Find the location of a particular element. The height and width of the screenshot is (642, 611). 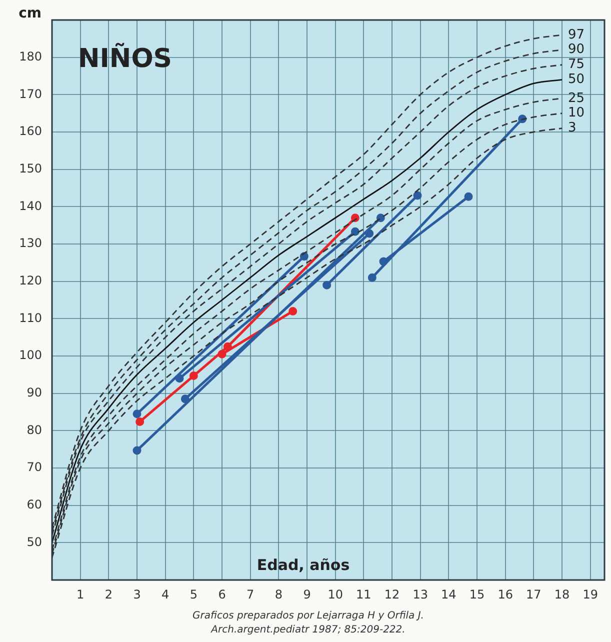

series-label: 25 is located at coordinates (576, 98).